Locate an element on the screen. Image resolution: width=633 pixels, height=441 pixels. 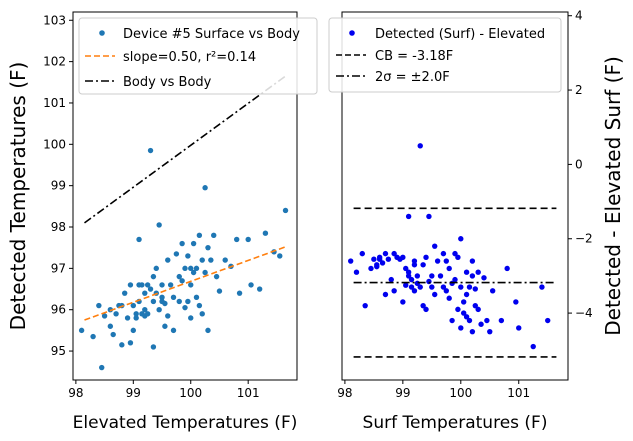
legend-label-device5: Device #5 Surface vs Body is located at coordinates (211, 34).